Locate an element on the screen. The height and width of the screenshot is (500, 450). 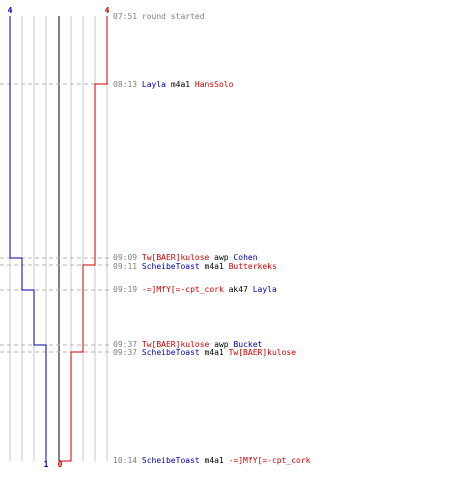
event-time: 09:11 is located at coordinates (127, 266).